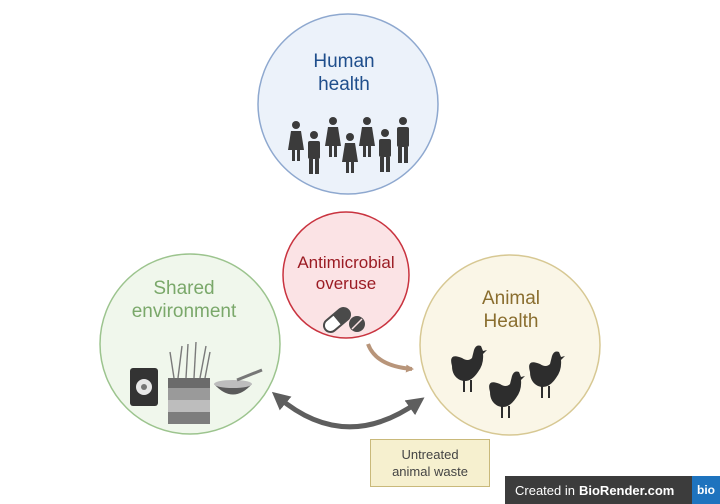 This screenshot has width=720, height=504. Describe the element at coordinates (344, 73) in the screenshot. I see `human-health-label: Human health` at that location.